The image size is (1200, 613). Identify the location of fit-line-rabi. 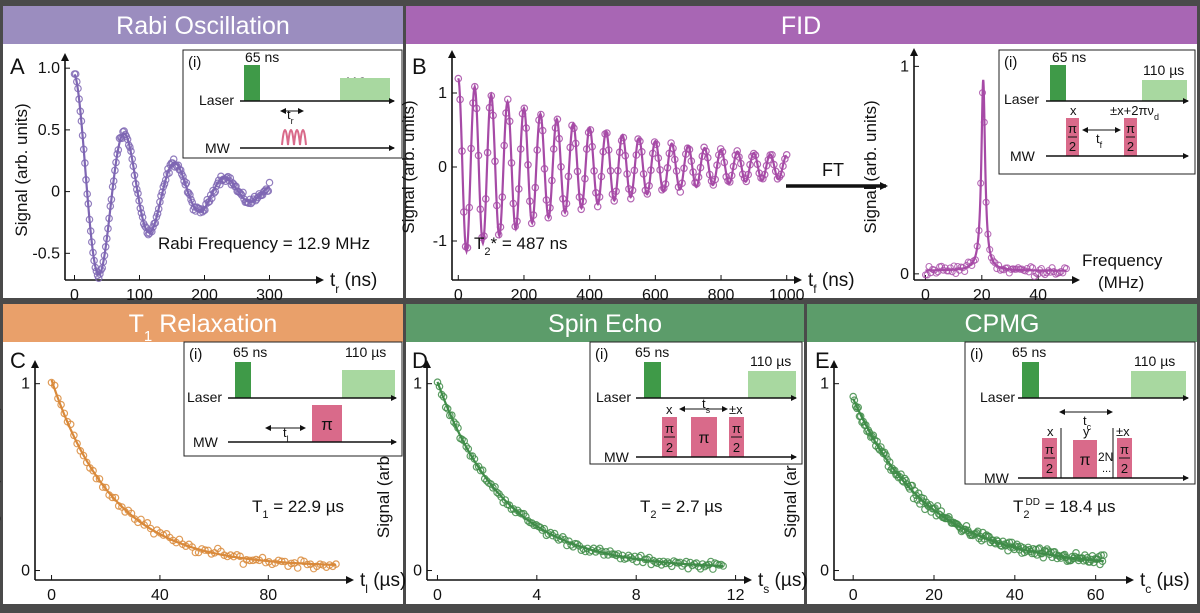
(172, 174).